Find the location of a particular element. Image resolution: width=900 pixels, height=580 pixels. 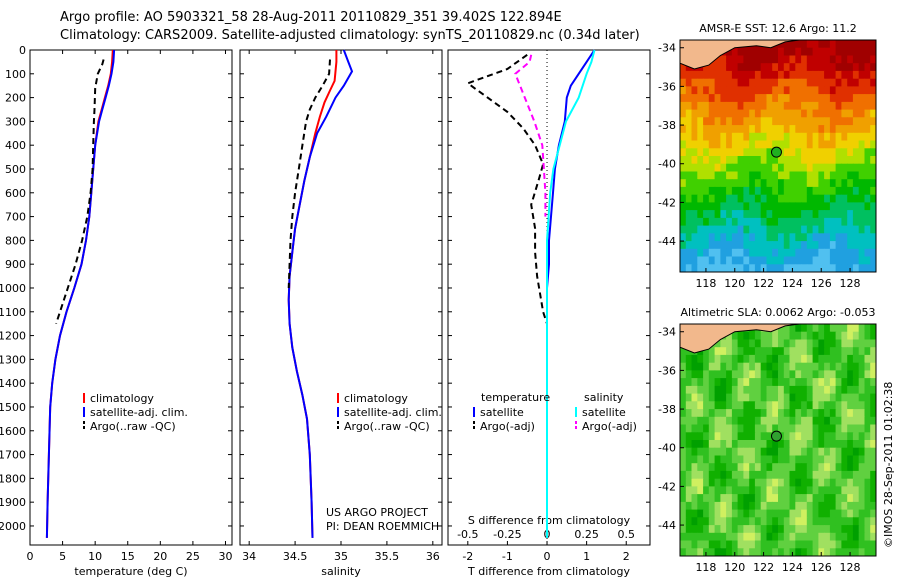

map-y-tick-label: -40 is located at coordinates (667, 448).